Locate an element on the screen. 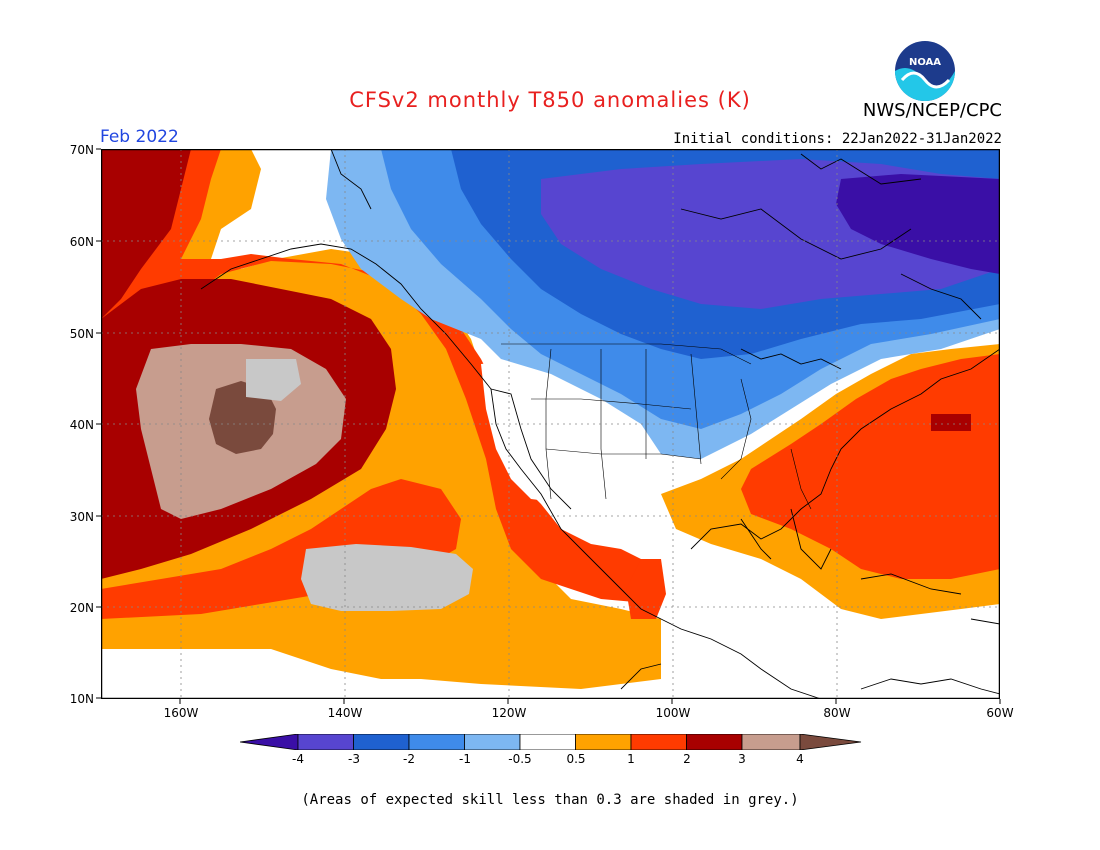 Image resolution: width=1100 pixels, height=850 pixels. forecast-period: Feb 2022 is located at coordinates (139, 137).